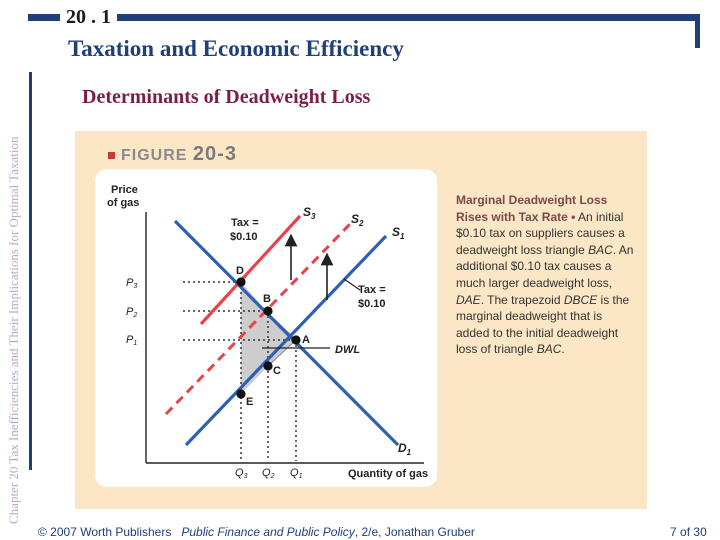  I want to click on label-d1: D1, so click(405, 449).